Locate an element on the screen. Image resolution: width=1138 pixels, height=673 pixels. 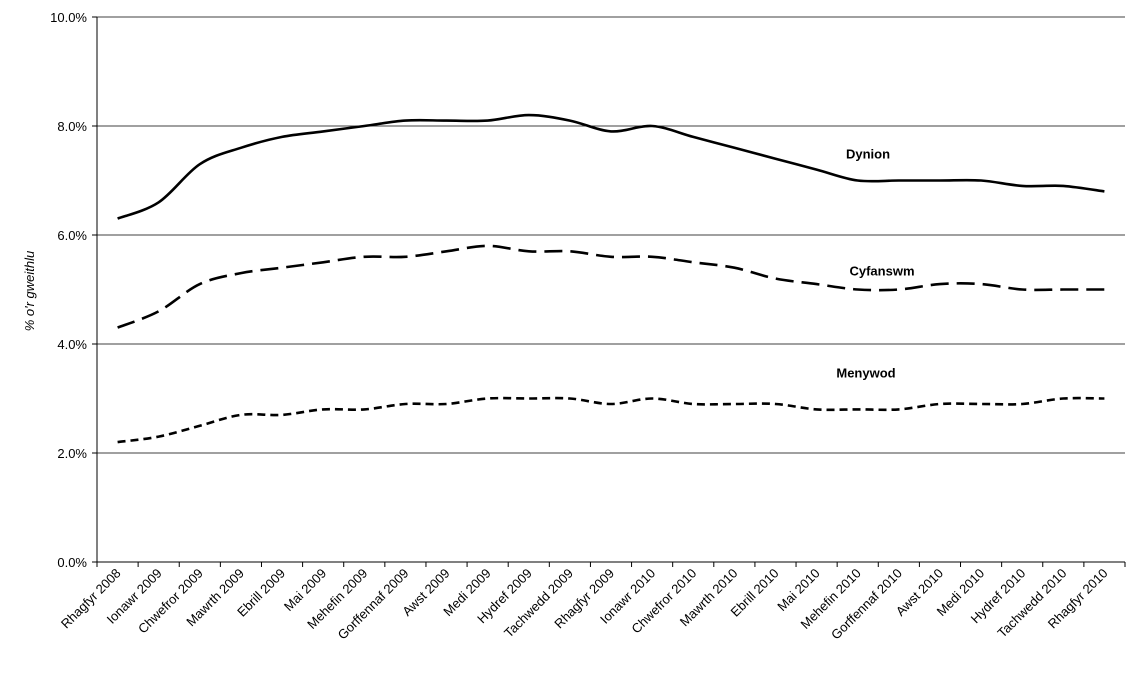
y-tick-labels: 0.0% 2.0% 4.0% 6.0% 8.0% 10.0% is located at coordinates (68, 290).